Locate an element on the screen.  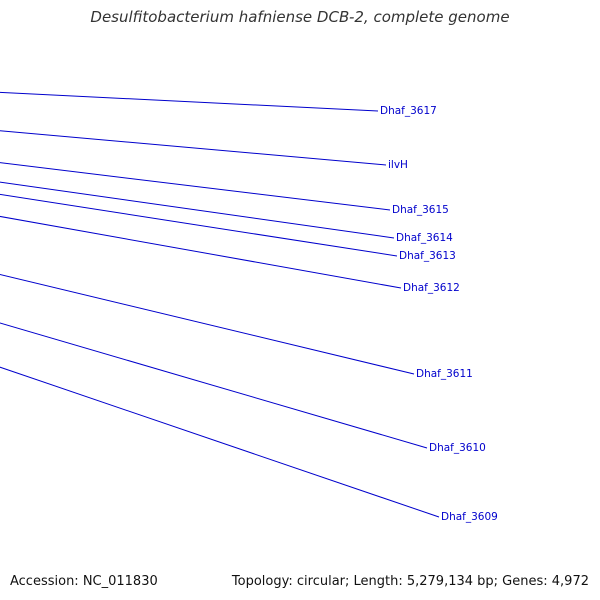
accession-label: Accession: NC_011830 is located at coordinates (84, 581).